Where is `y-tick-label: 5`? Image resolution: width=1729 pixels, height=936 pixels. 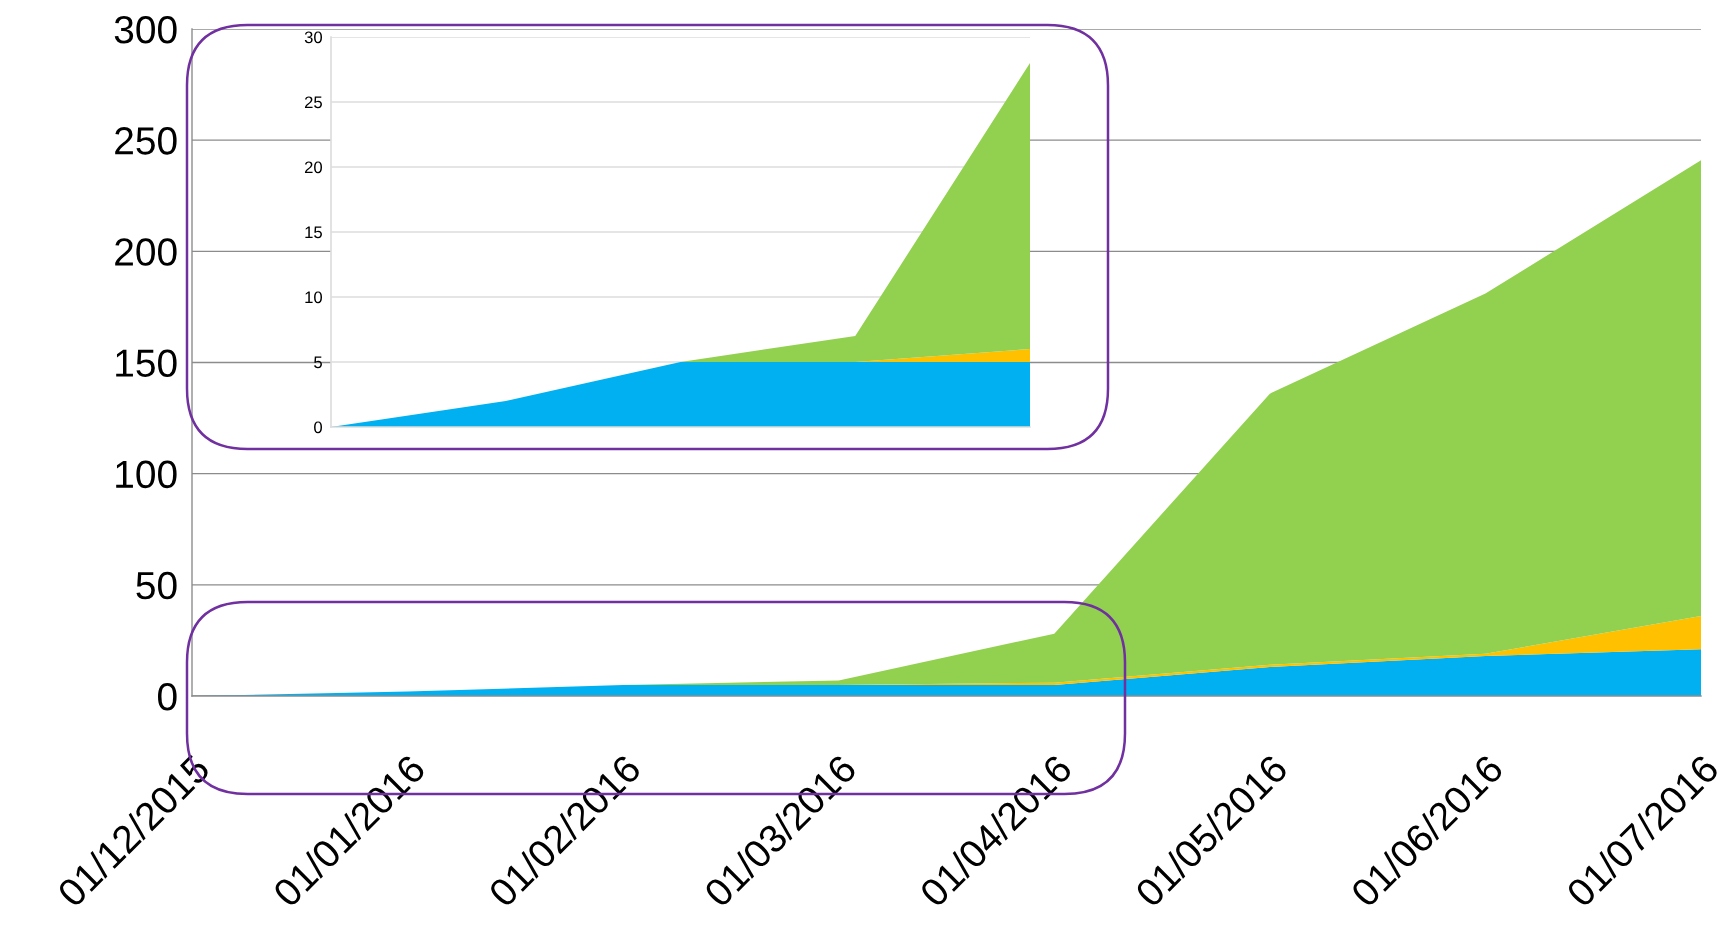 y-tick-label: 5 is located at coordinates (318, 362).